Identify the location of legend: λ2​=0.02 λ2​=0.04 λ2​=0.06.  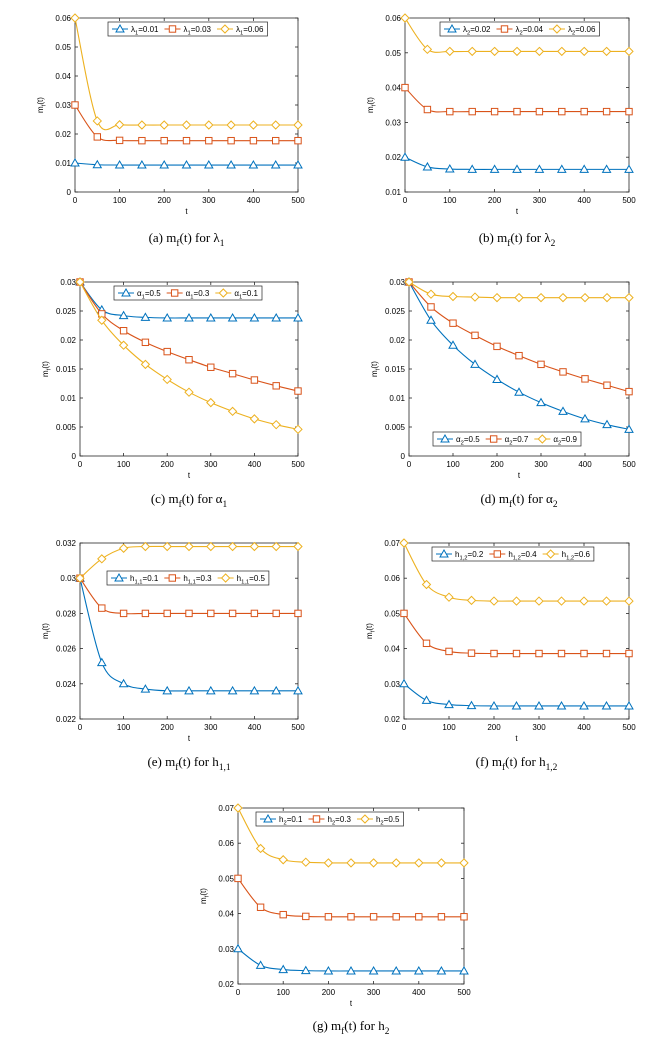
(519, 29).